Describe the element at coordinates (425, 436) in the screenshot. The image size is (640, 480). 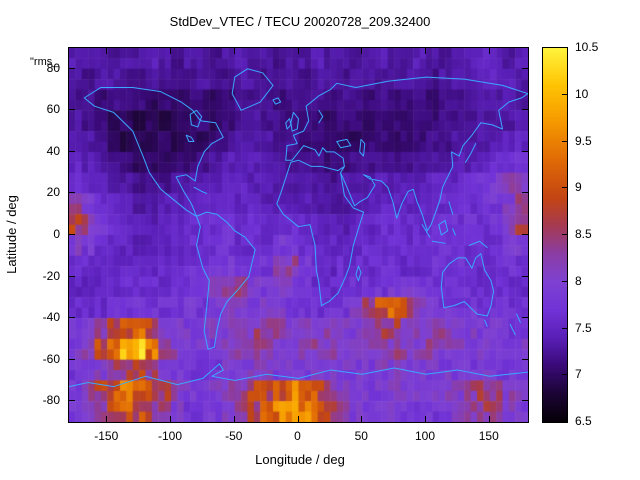
I see `x-tick-label: 100` at that location.